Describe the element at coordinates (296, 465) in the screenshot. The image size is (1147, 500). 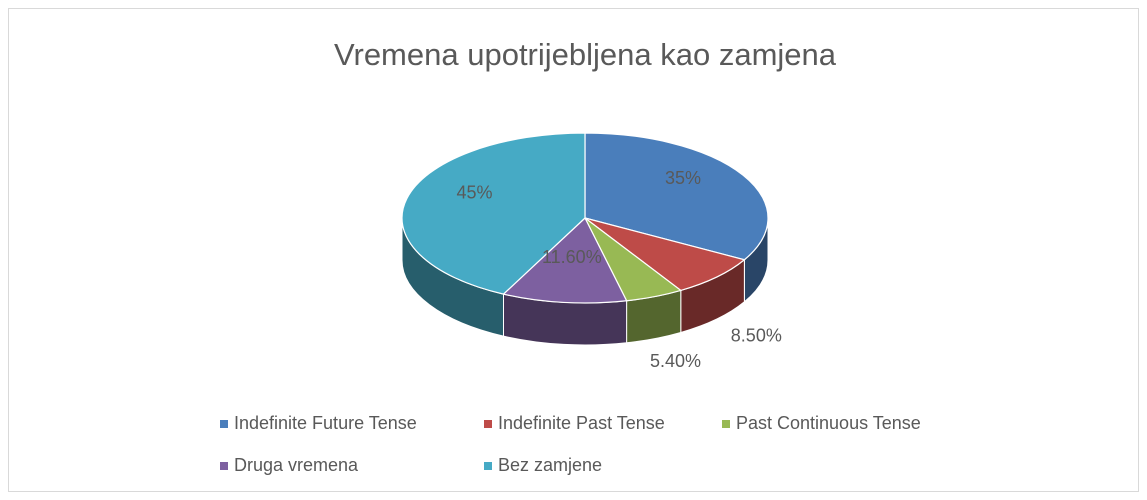
I see `legend-label: Druga vremena` at that location.